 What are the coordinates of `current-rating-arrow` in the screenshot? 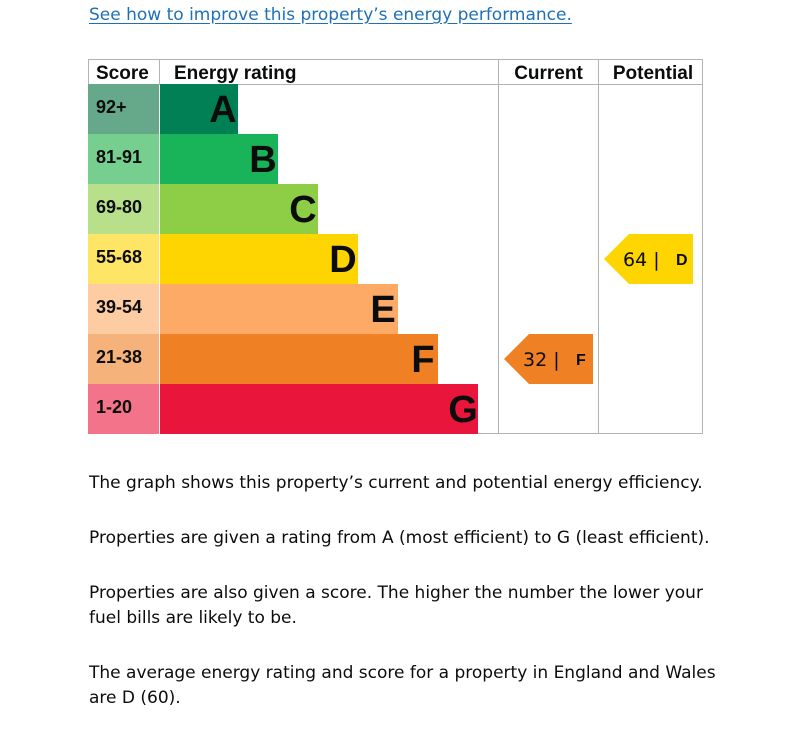 It's located at (548, 359).